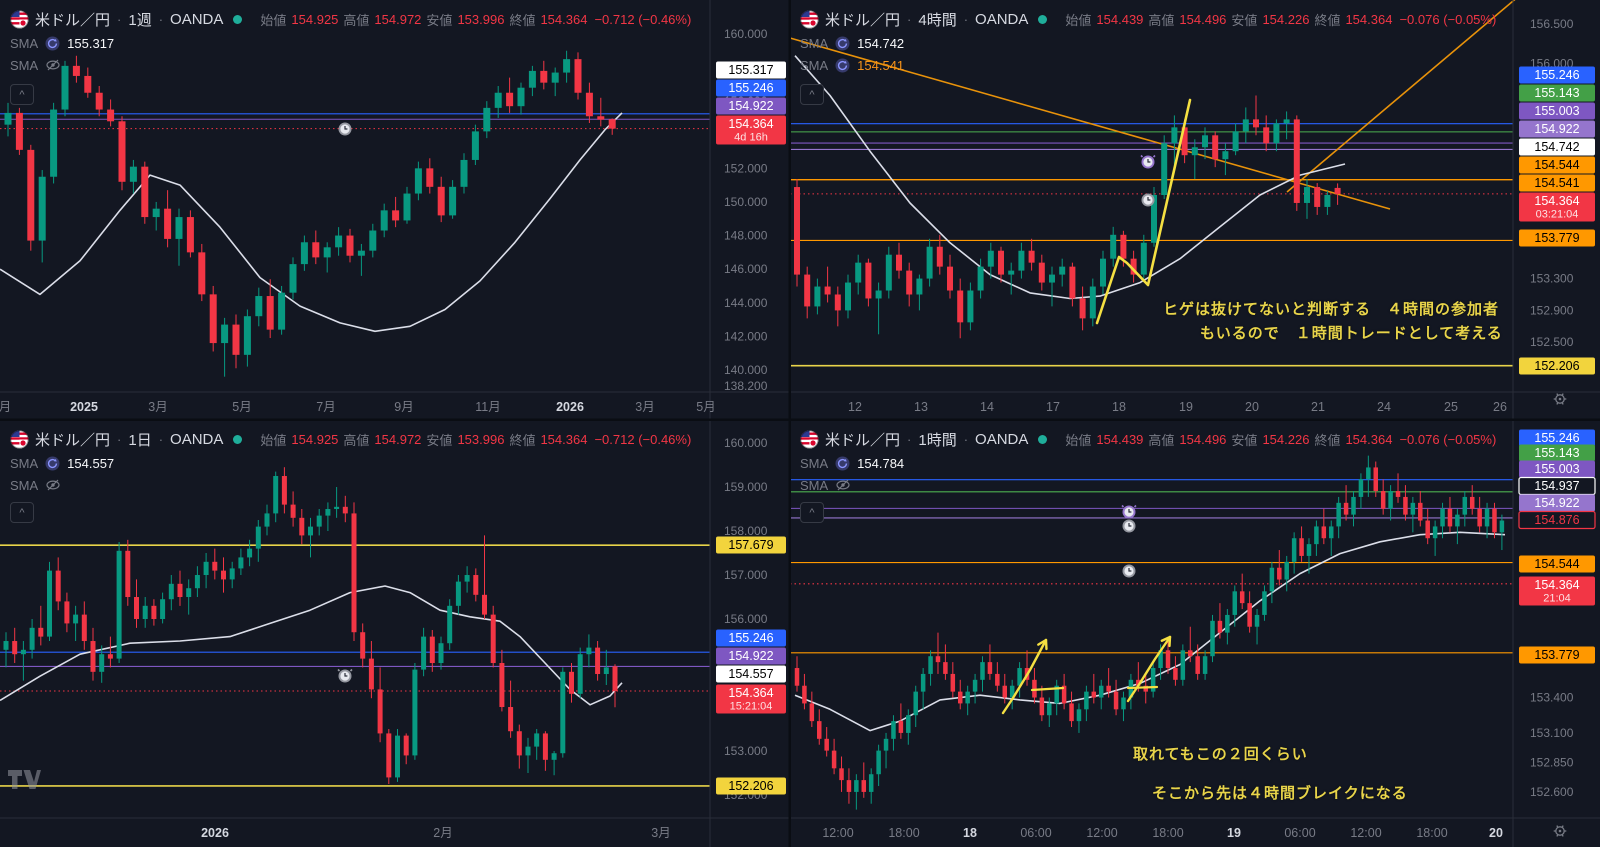 The height and width of the screenshot is (847, 1600). I want to click on price-tick: 153.300, so click(1552, 279).